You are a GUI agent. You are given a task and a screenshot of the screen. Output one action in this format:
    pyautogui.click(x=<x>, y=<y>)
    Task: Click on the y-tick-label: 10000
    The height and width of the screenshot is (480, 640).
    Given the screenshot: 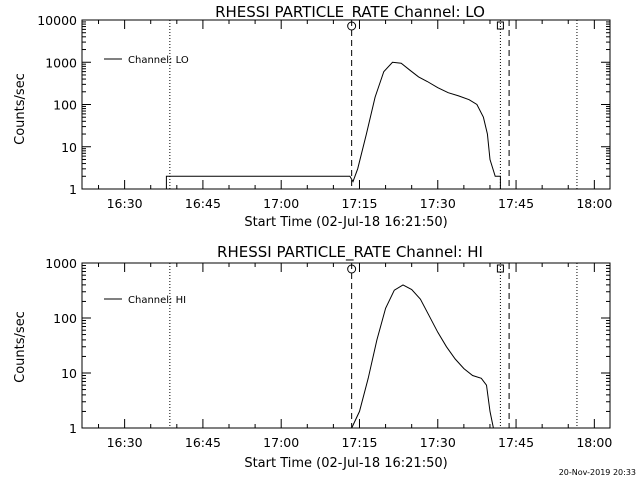 What is the action you would take?
    pyautogui.click(x=57, y=20)
    